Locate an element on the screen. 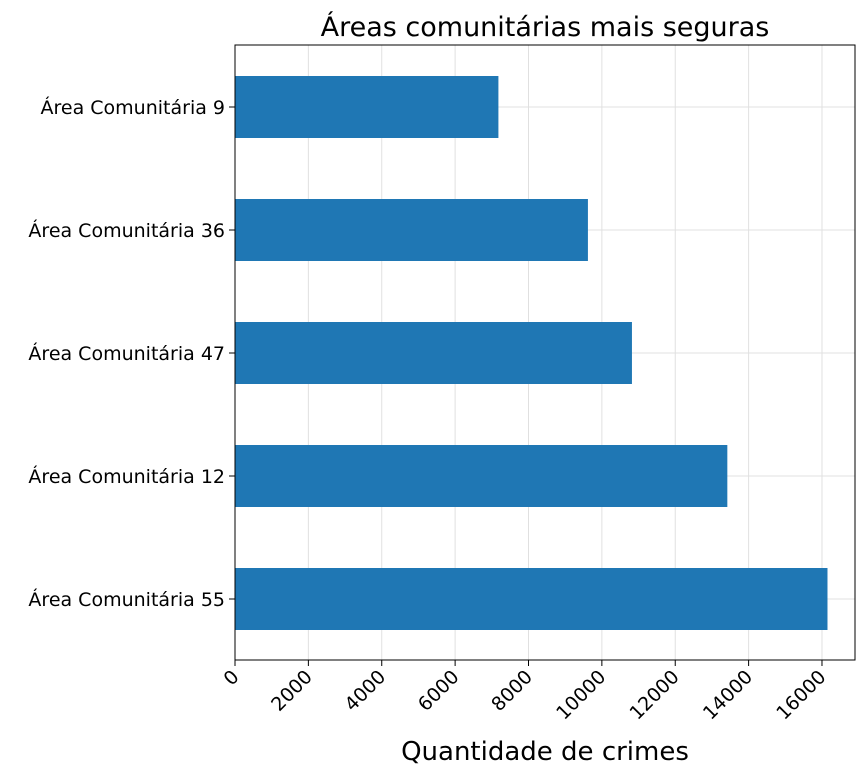 This screenshot has width=865, height=775. x-tick-label: 12000 is located at coordinates (654, 695).